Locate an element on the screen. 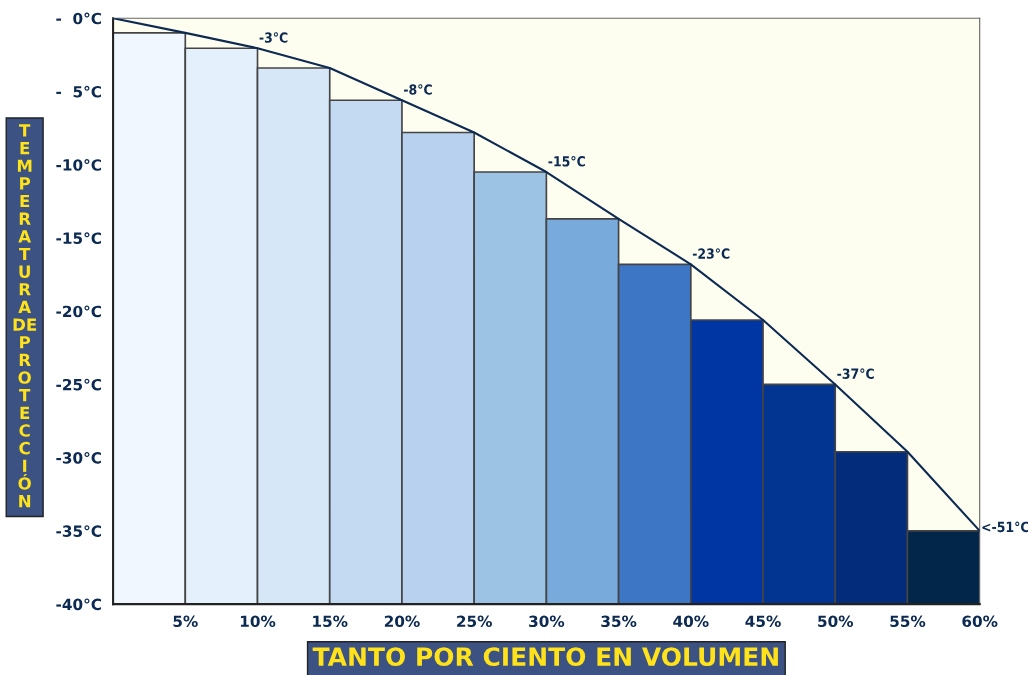 The image size is (1028, 675). y-tick-label: -35°C is located at coordinates (78, 531).